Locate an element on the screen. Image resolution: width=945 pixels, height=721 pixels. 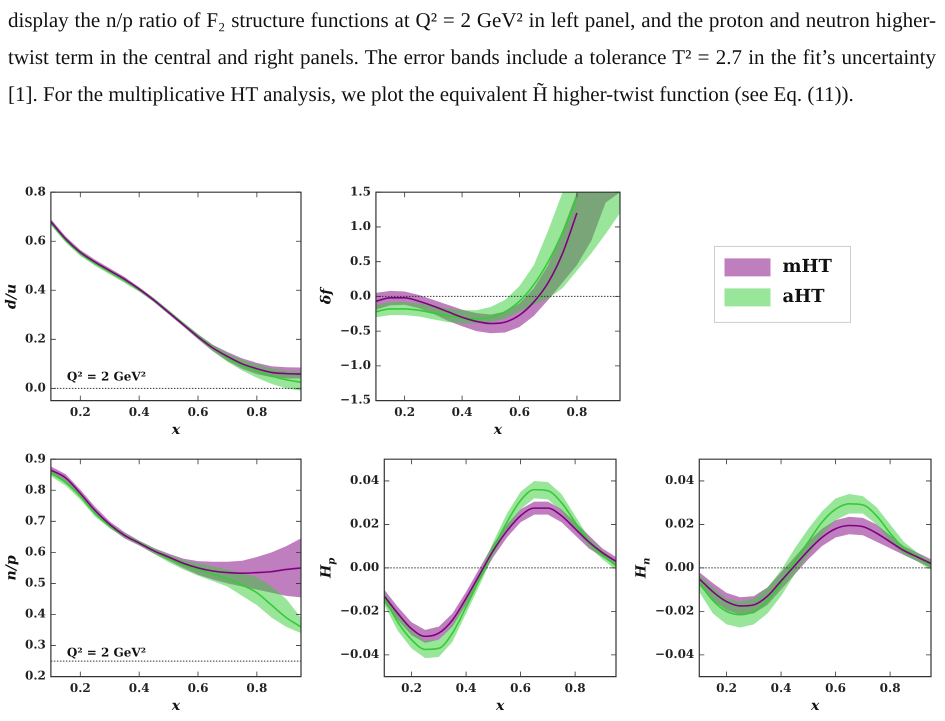
y-tick-label: −1.0 is located at coordinates (355, 365).